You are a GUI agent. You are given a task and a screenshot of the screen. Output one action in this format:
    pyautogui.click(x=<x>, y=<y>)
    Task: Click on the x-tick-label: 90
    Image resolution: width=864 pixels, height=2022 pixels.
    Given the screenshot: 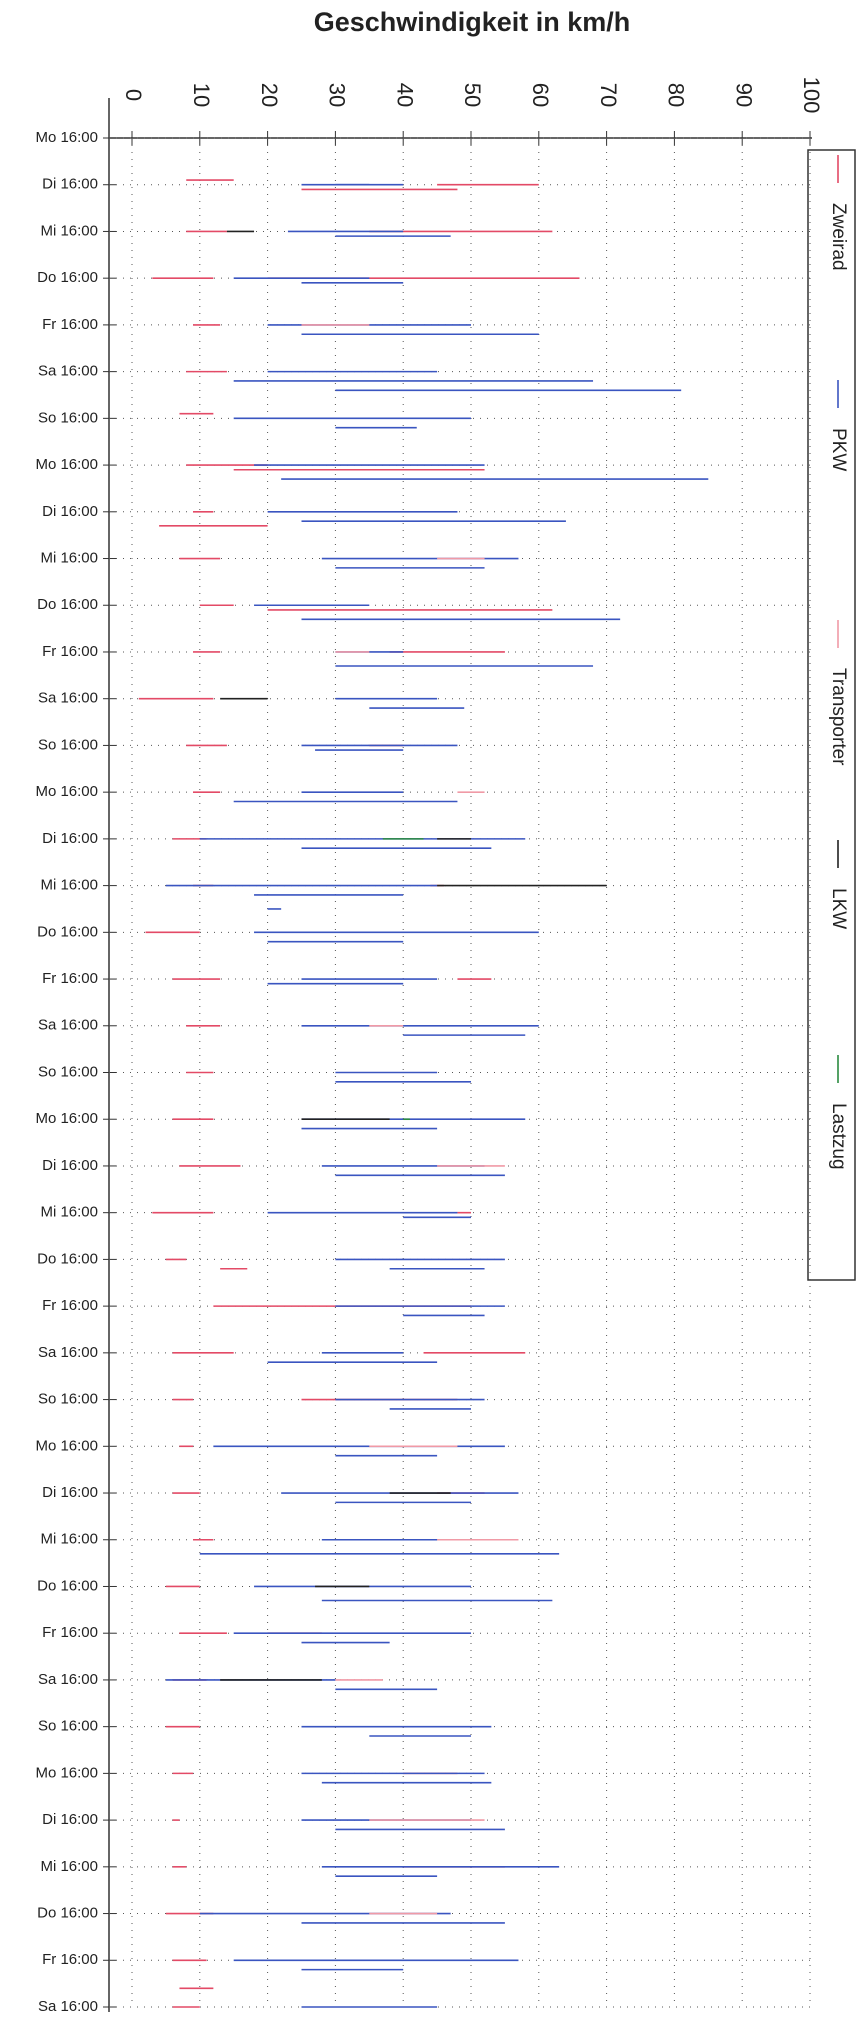 What is the action you would take?
    pyautogui.click(x=743, y=95)
    